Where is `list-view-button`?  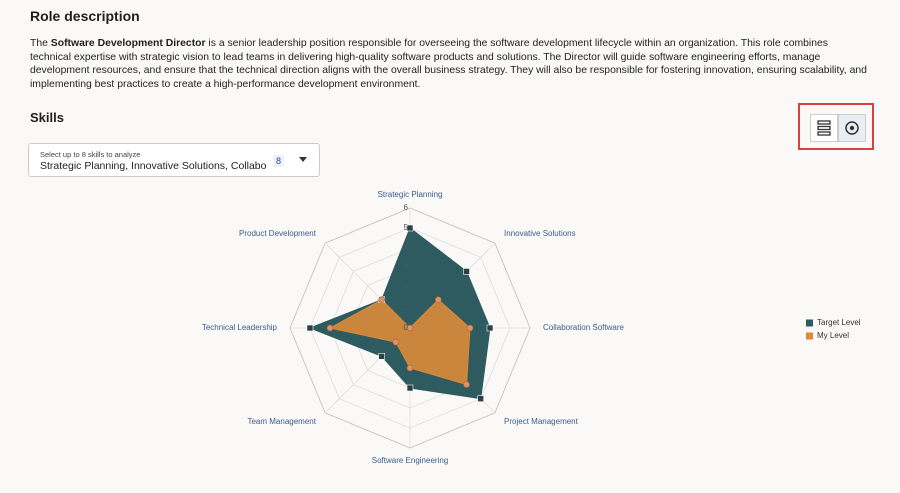
list-view-button is located at coordinates (824, 128).